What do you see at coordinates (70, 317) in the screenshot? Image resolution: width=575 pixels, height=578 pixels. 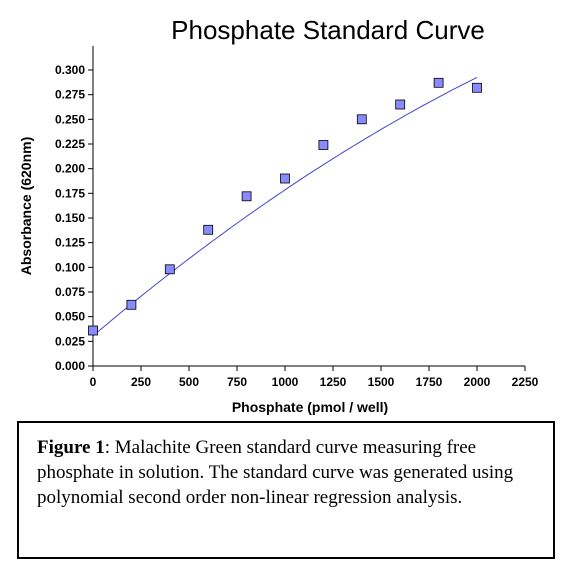 I see `y-tick-label: 0.050` at bounding box center [70, 317].